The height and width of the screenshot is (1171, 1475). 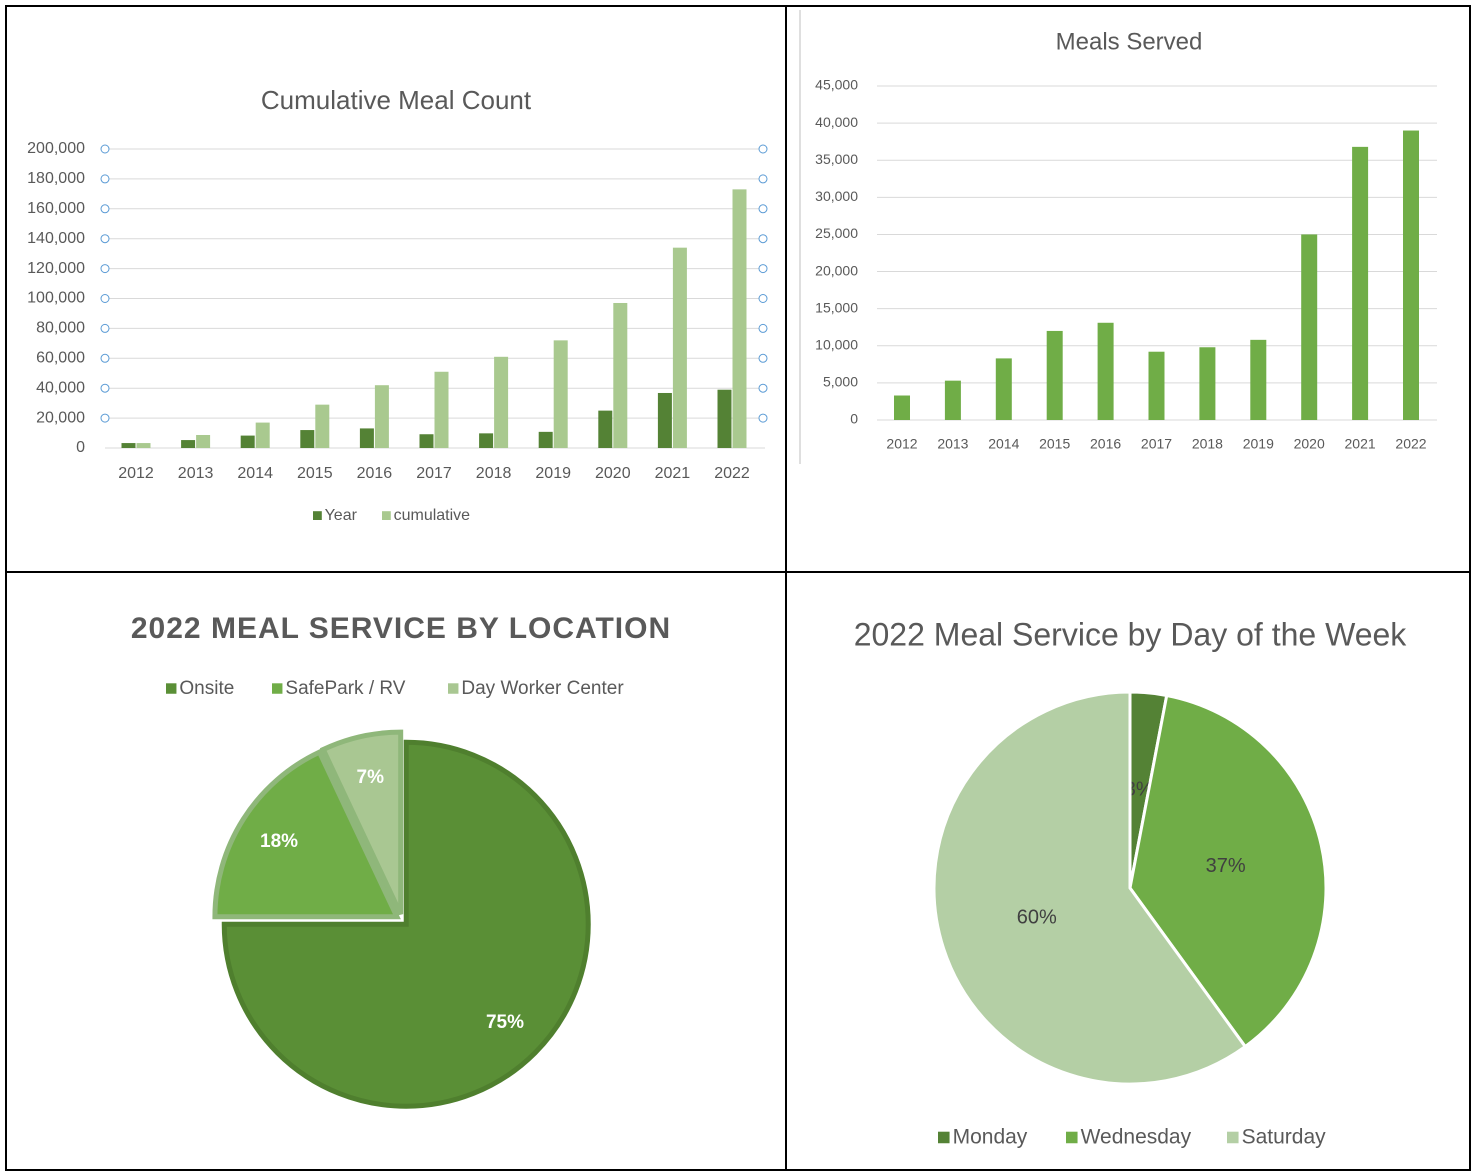 I want to click on legend-label: SafePark / RV, so click(x=345, y=688).